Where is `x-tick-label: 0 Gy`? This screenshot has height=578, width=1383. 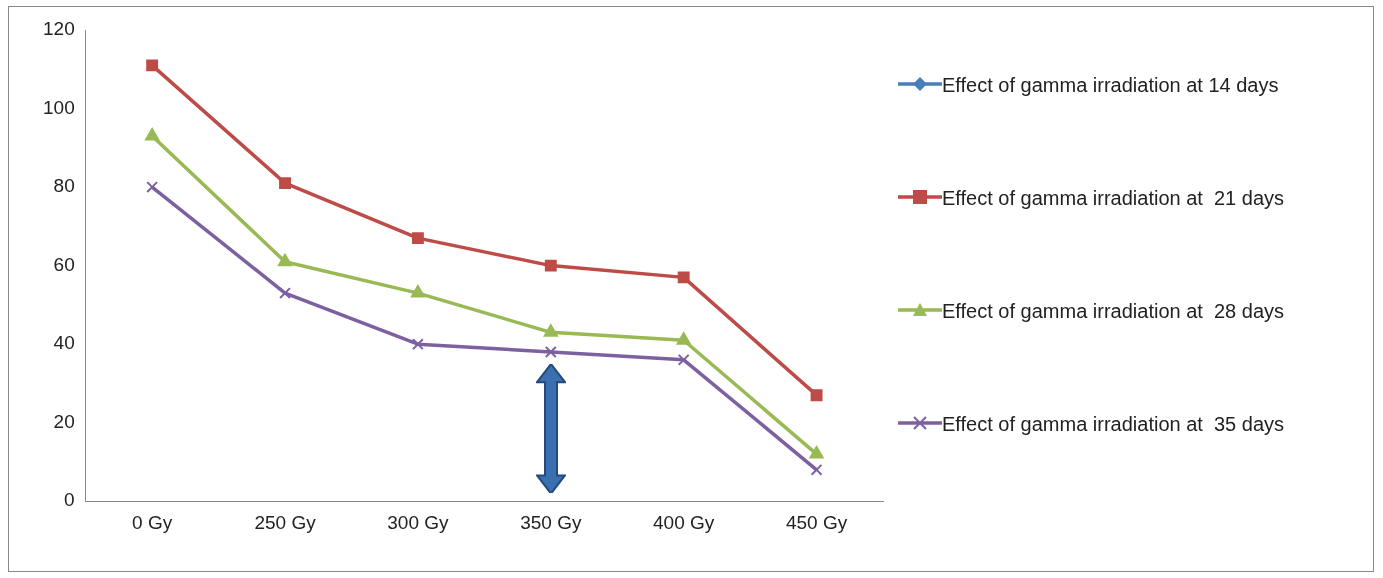 x-tick-label: 0 Gy is located at coordinates (152, 522).